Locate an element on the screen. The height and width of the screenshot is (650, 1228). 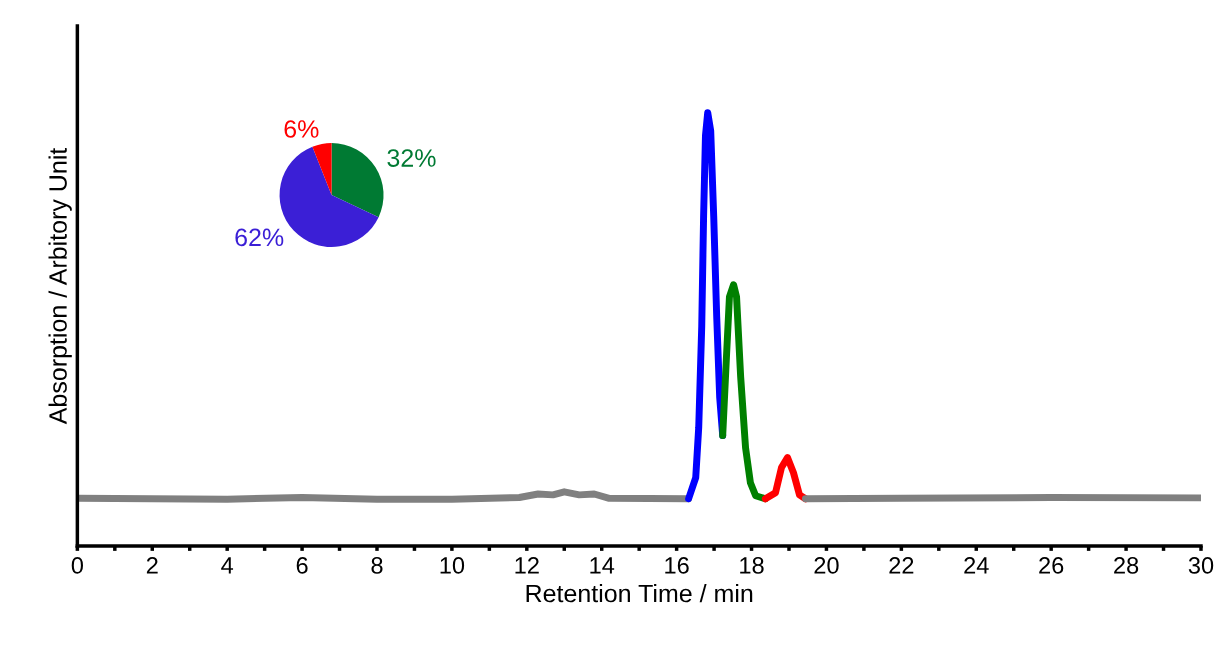
x-tick-label: 24 is located at coordinates (976, 565).